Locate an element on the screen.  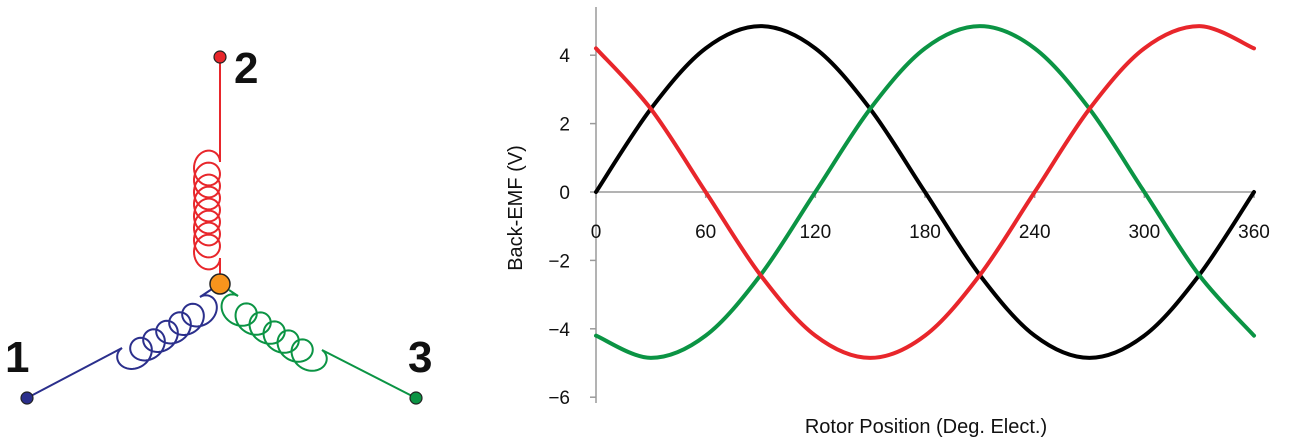
x-tick-label: 240 is located at coordinates (1035, 232).